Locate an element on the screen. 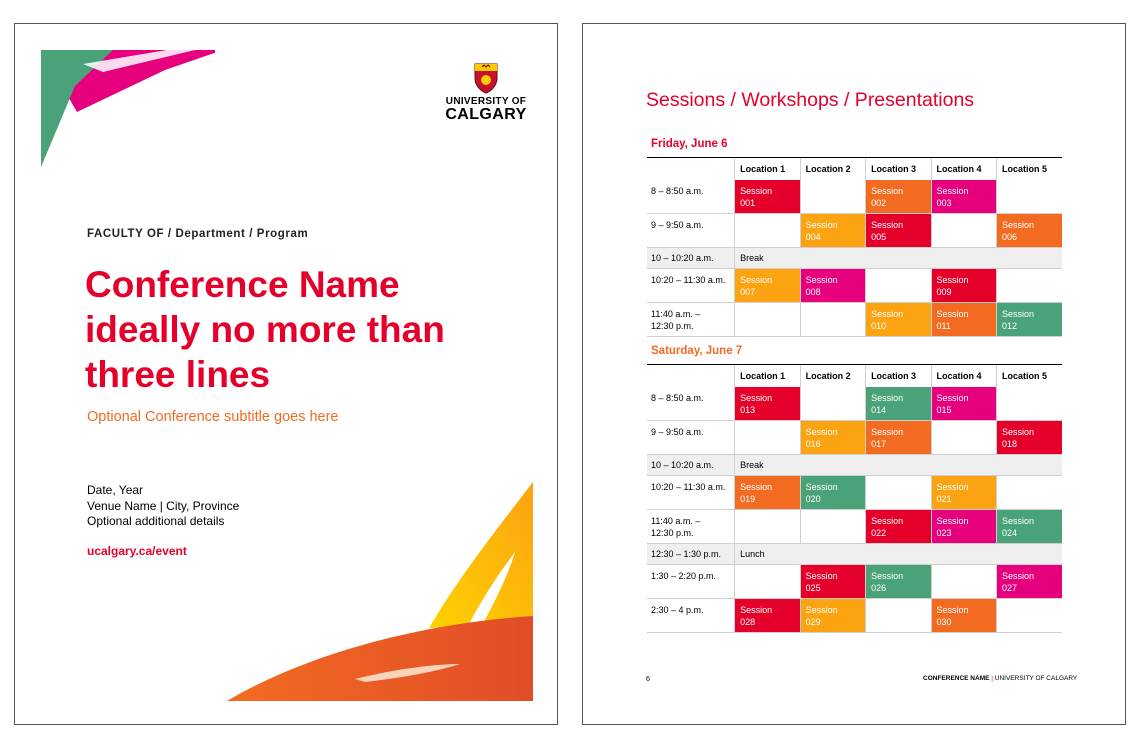 The width and height of the screenshot is (1140, 748). location-header: Location 1 is located at coordinates (767, 168).